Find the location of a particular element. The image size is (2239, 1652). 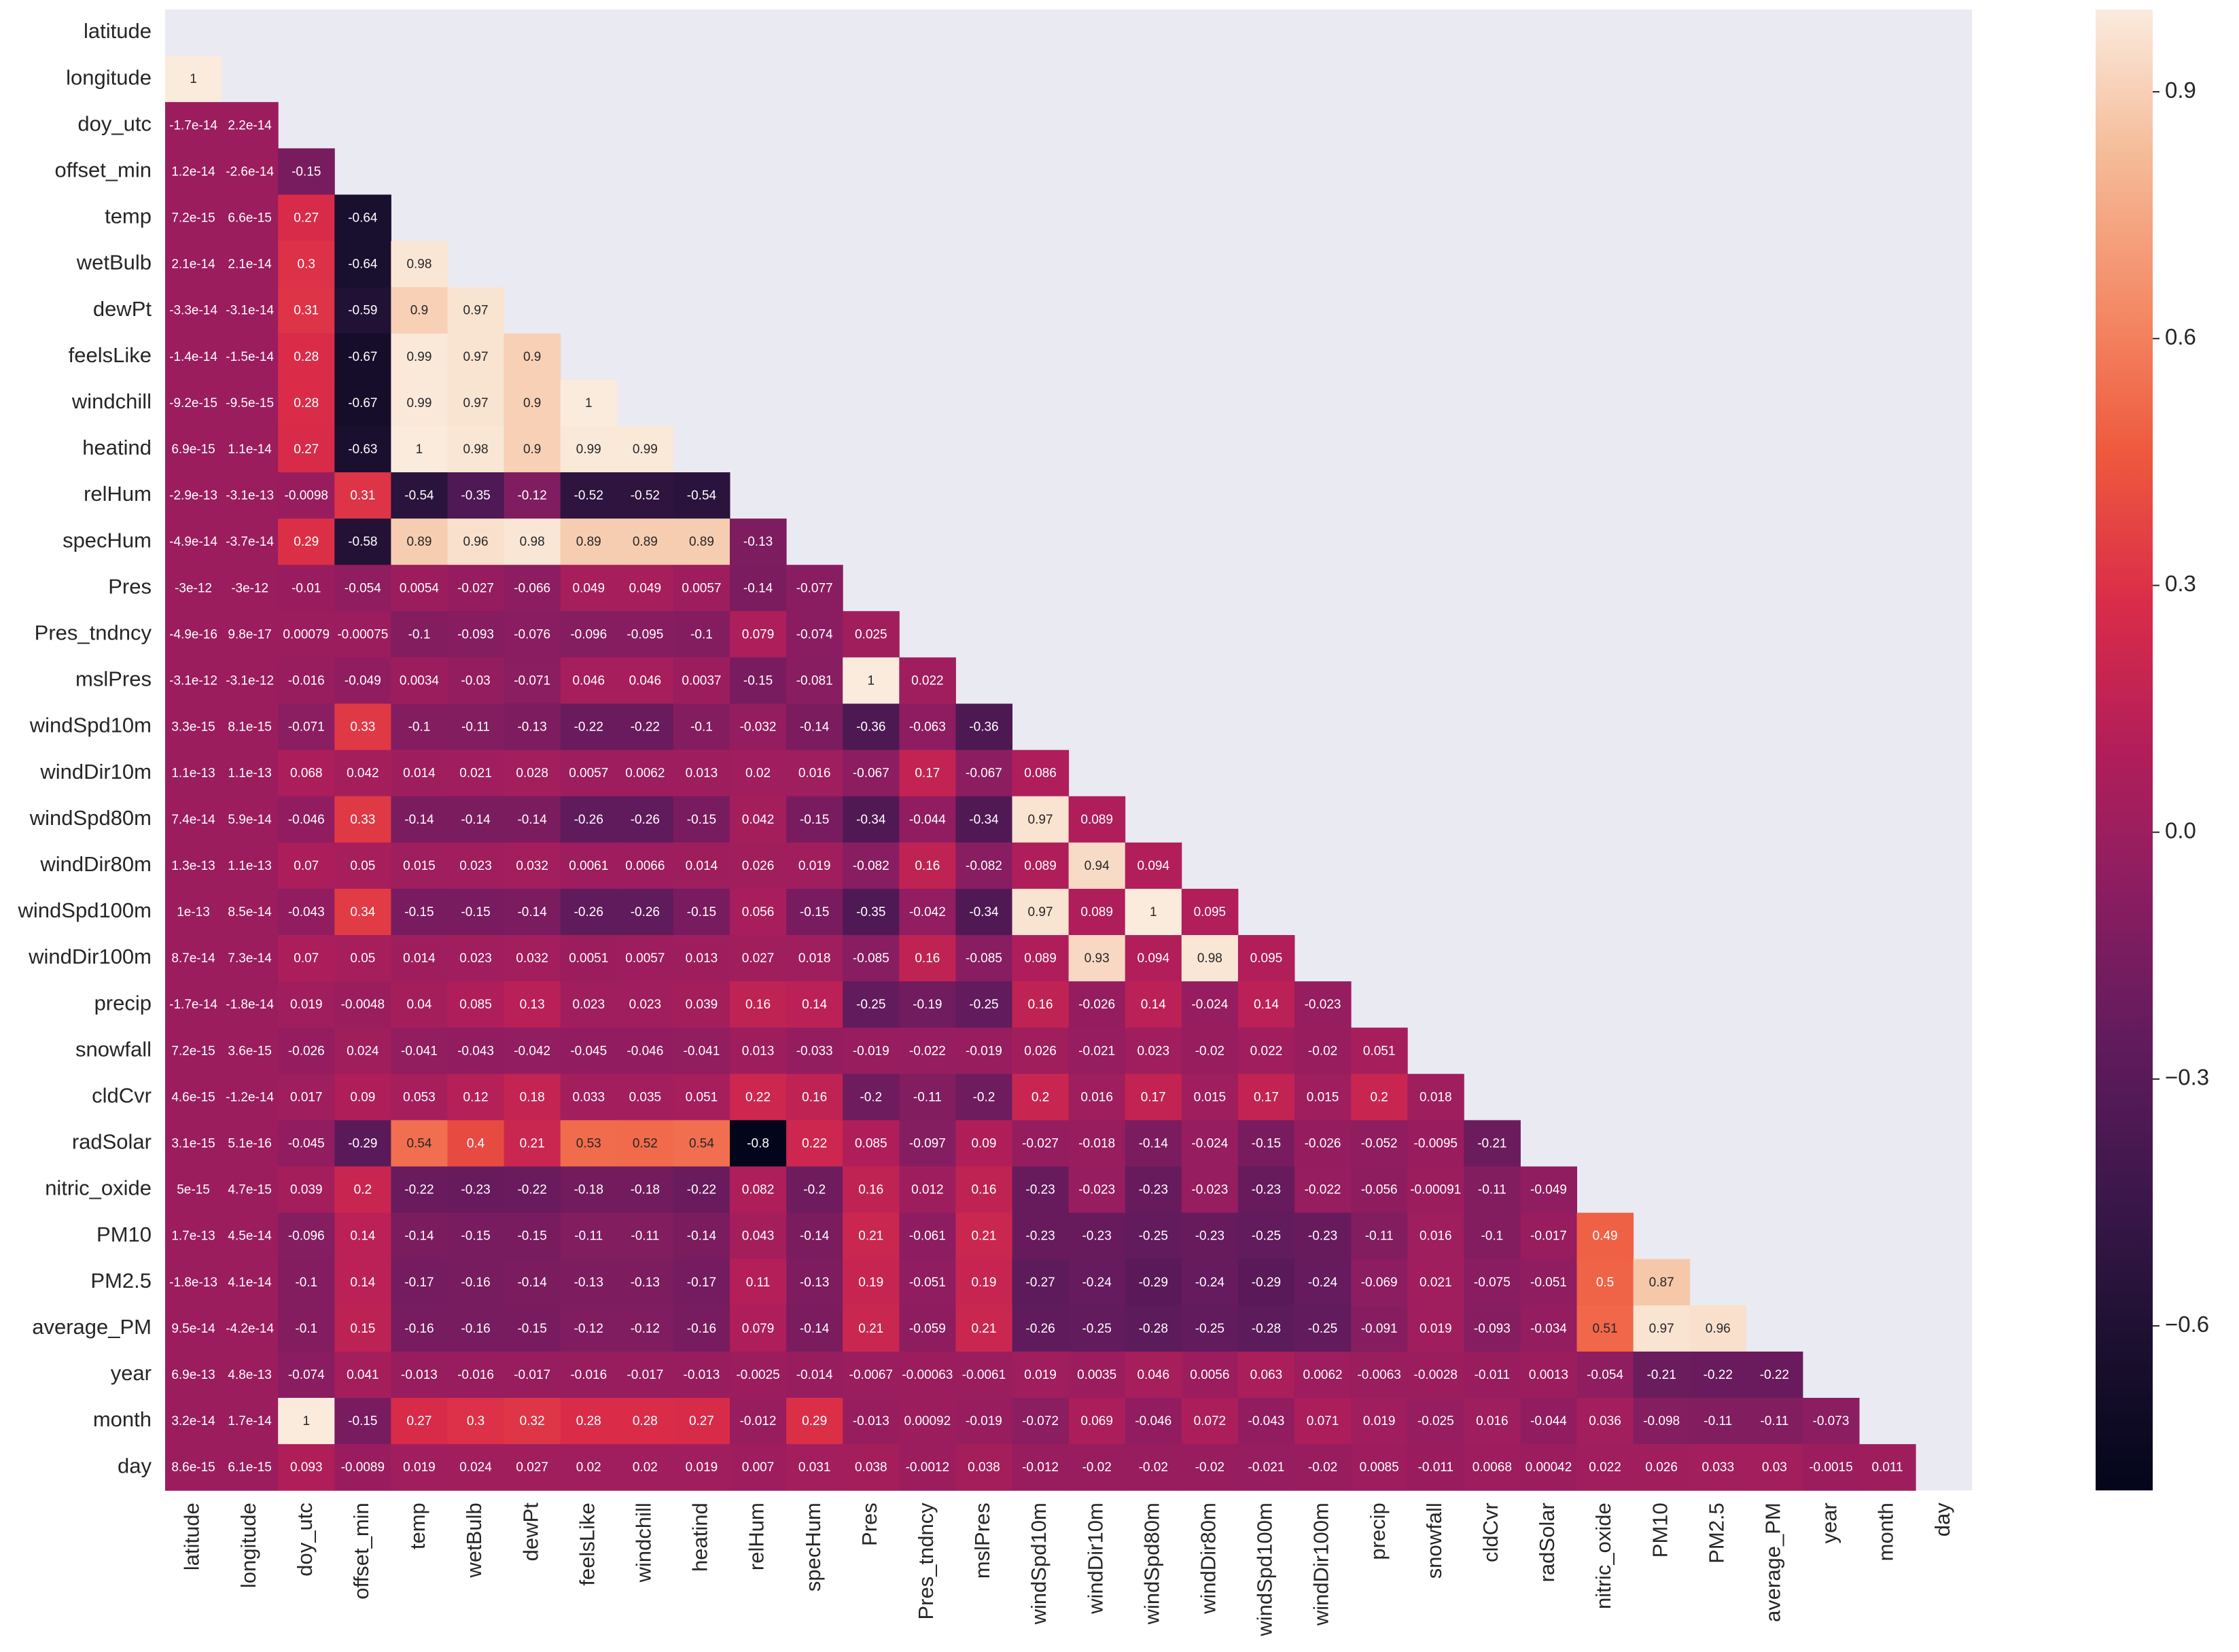

cell-annotation: -0.026 is located at coordinates (306, 1051).